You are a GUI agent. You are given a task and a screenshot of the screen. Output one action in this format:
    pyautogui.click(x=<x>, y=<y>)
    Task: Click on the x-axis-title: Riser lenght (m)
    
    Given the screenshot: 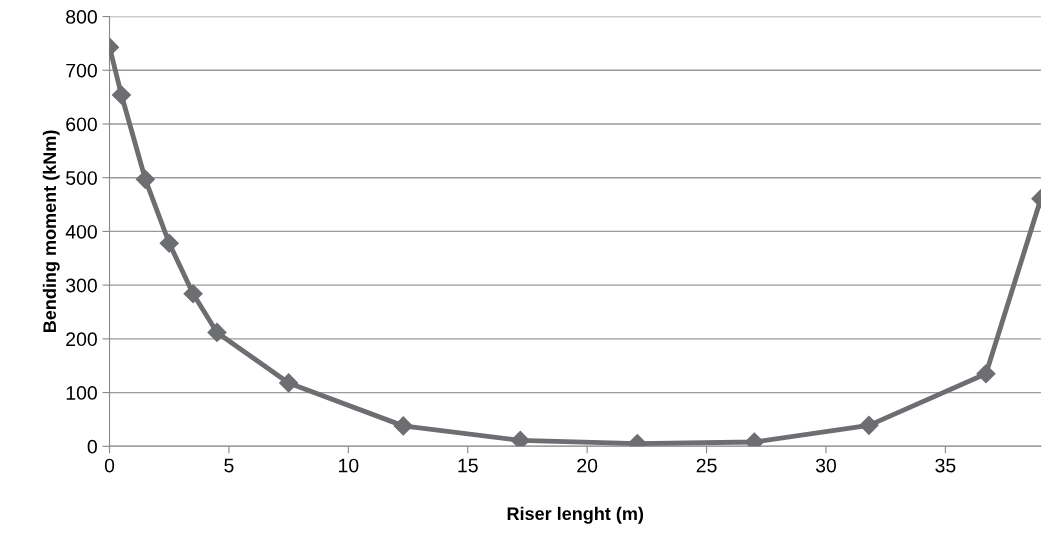 What is the action you would take?
    pyautogui.click(x=575, y=515)
    